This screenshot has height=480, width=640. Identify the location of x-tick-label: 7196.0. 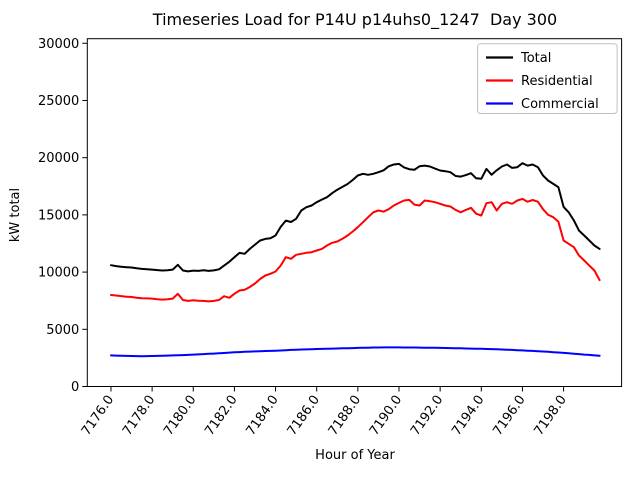
(509, 416).